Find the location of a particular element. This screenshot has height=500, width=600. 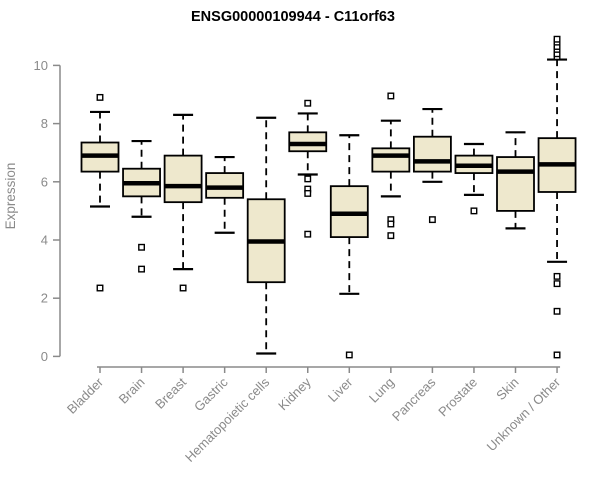

x-tick-label-liver: Liver is located at coordinates (340, 389).